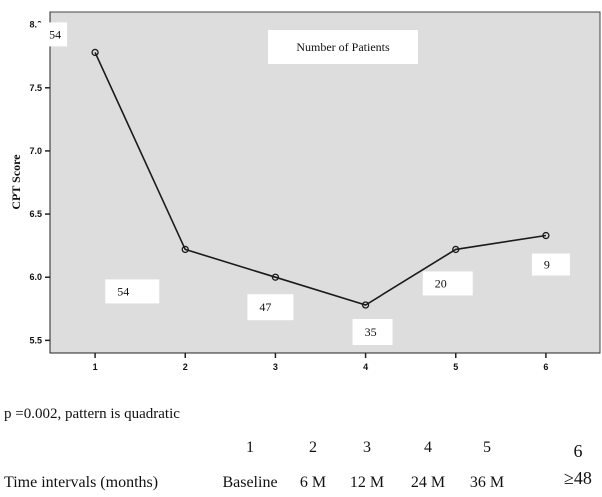  What do you see at coordinates (35, 25) in the screenshot?
I see `y-tick-label: 8.0` at bounding box center [35, 25].